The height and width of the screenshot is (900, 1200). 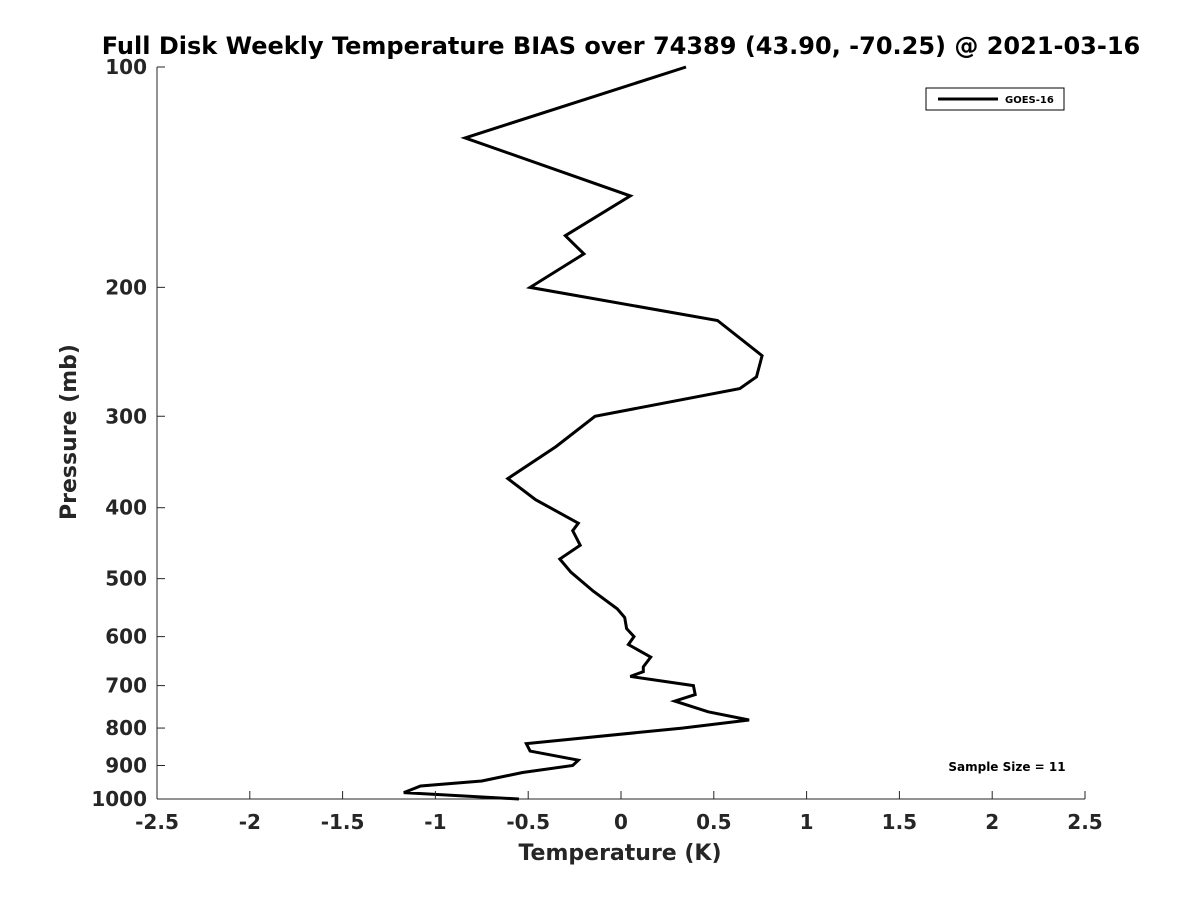 What do you see at coordinates (528, 822) in the screenshot?
I see `x-tick-label: -0.5` at bounding box center [528, 822].